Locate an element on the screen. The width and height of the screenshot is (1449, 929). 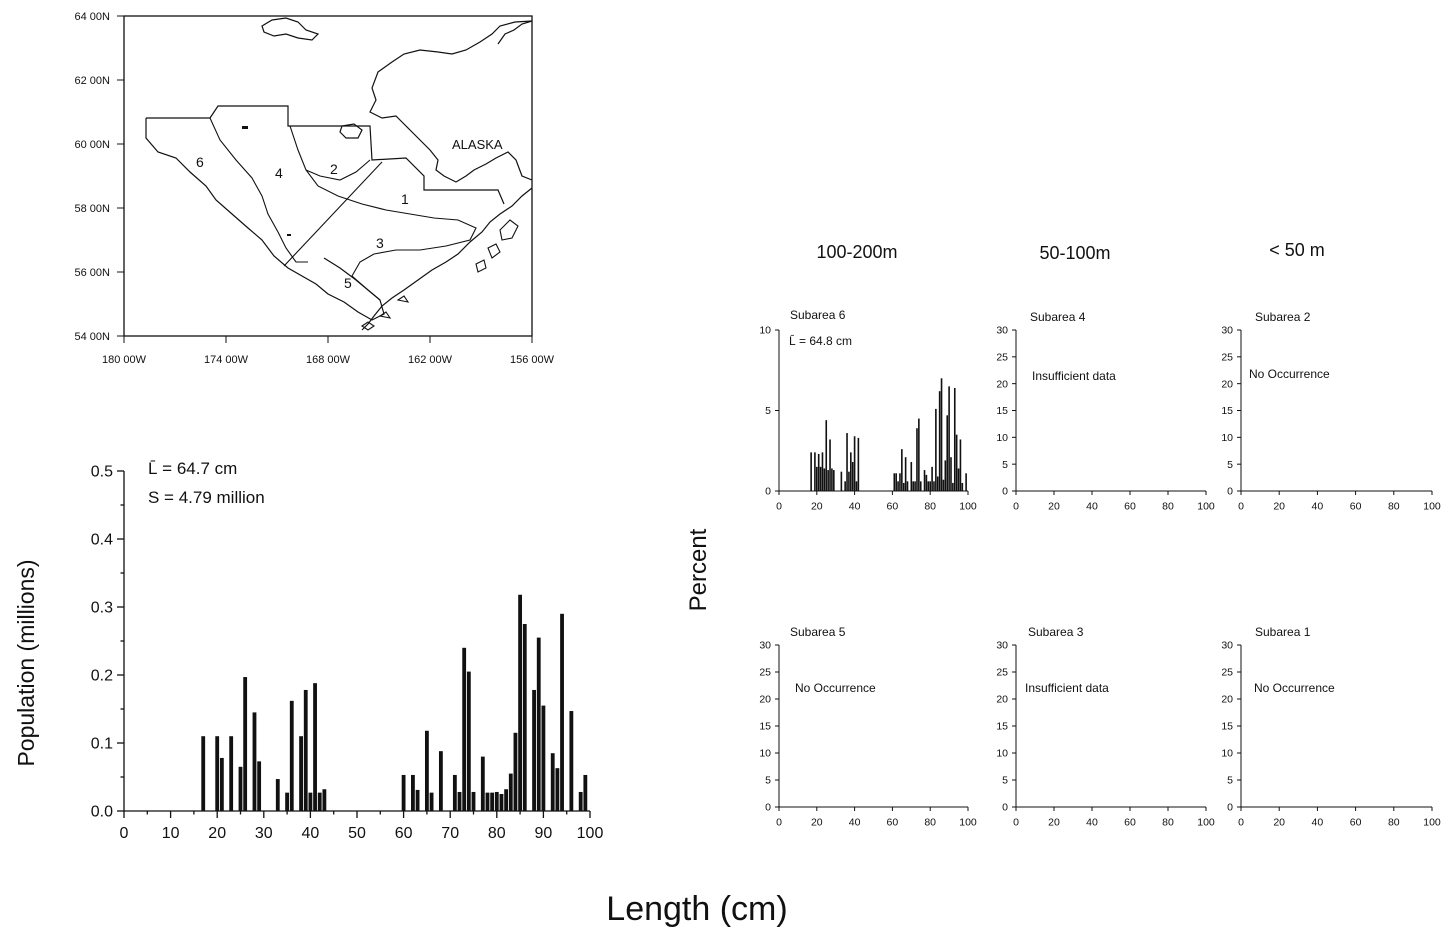
main-x-tick-label: 0 is located at coordinates (124, 833).